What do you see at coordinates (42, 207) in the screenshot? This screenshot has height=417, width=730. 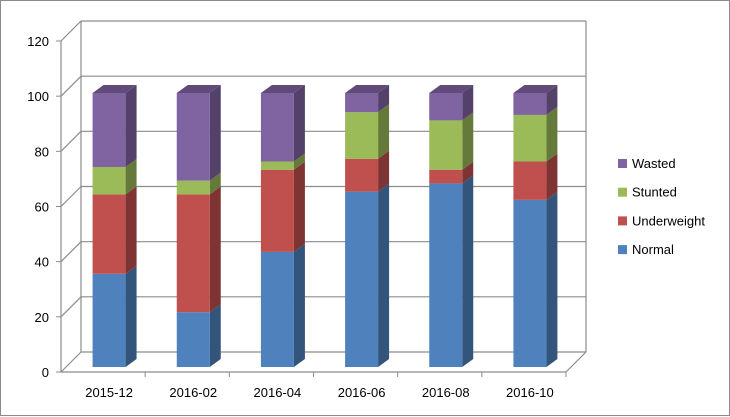 I see `y-tick-label: 60` at bounding box center [42, 207].